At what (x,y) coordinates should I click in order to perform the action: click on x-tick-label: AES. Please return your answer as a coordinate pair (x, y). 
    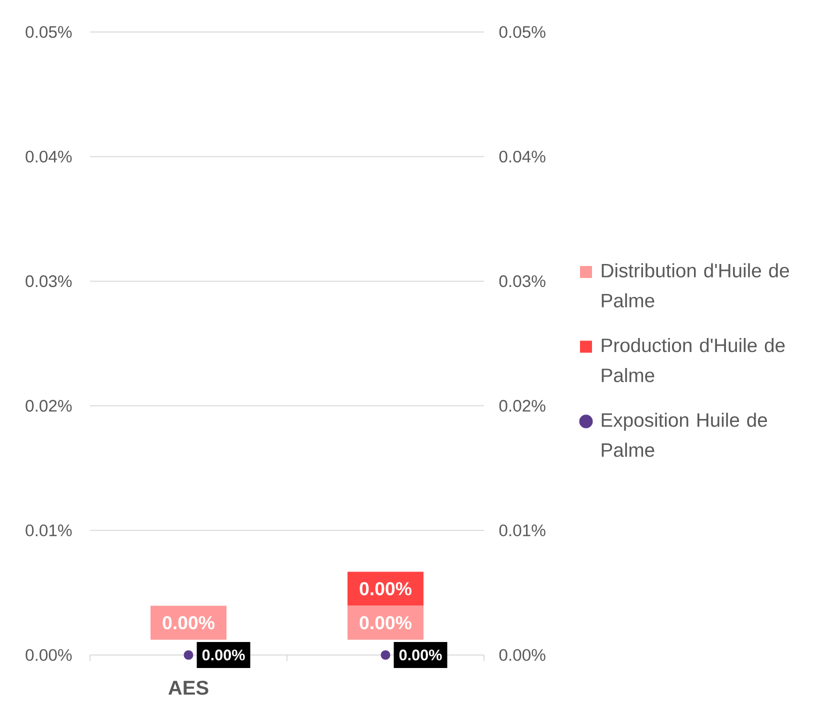
    Looking at the image, I should click on (188, 687).